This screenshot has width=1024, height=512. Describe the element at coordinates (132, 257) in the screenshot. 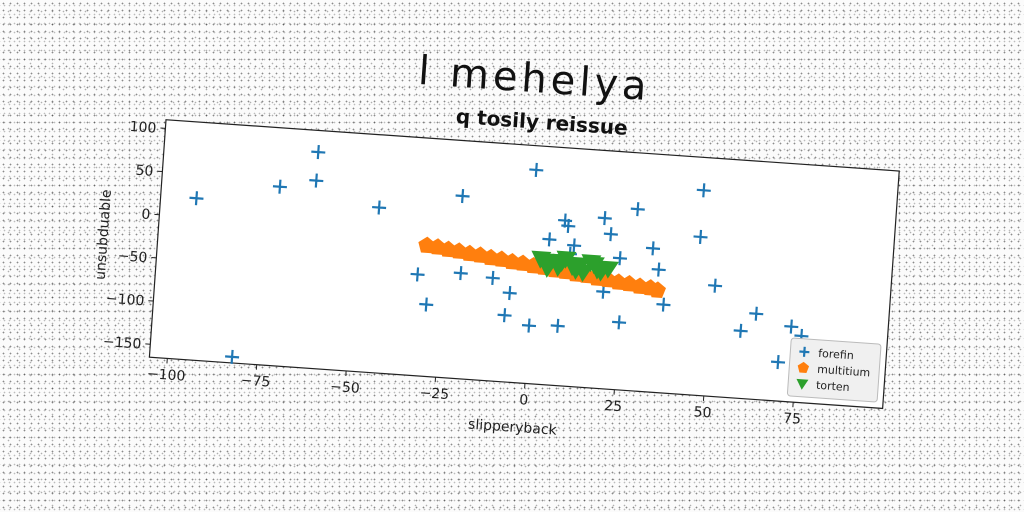

I see `y-tick-label: −50` at that location.